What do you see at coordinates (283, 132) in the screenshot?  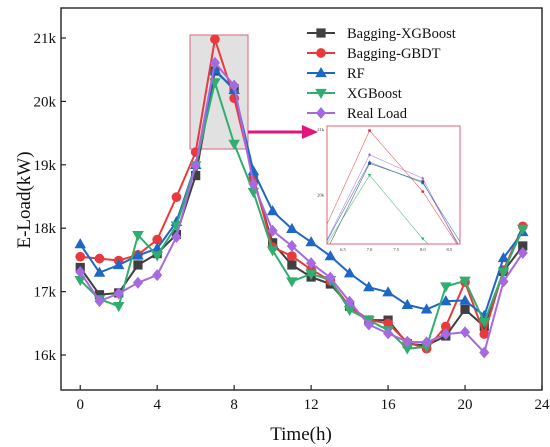 I see `zoom-arrow` at bounding box center [283, 132].